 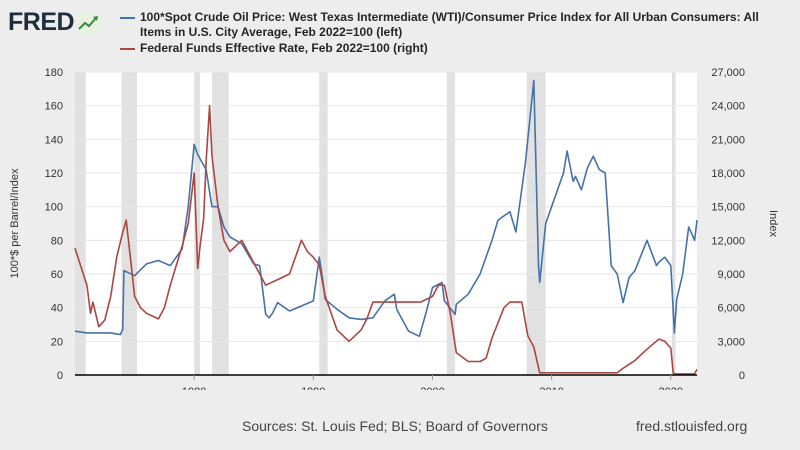 What do you see at coordinates (692, 426) in the screenshot?
I see `fred-url-link: fred.stlouisfed.org` at bounding box center [692, 426].